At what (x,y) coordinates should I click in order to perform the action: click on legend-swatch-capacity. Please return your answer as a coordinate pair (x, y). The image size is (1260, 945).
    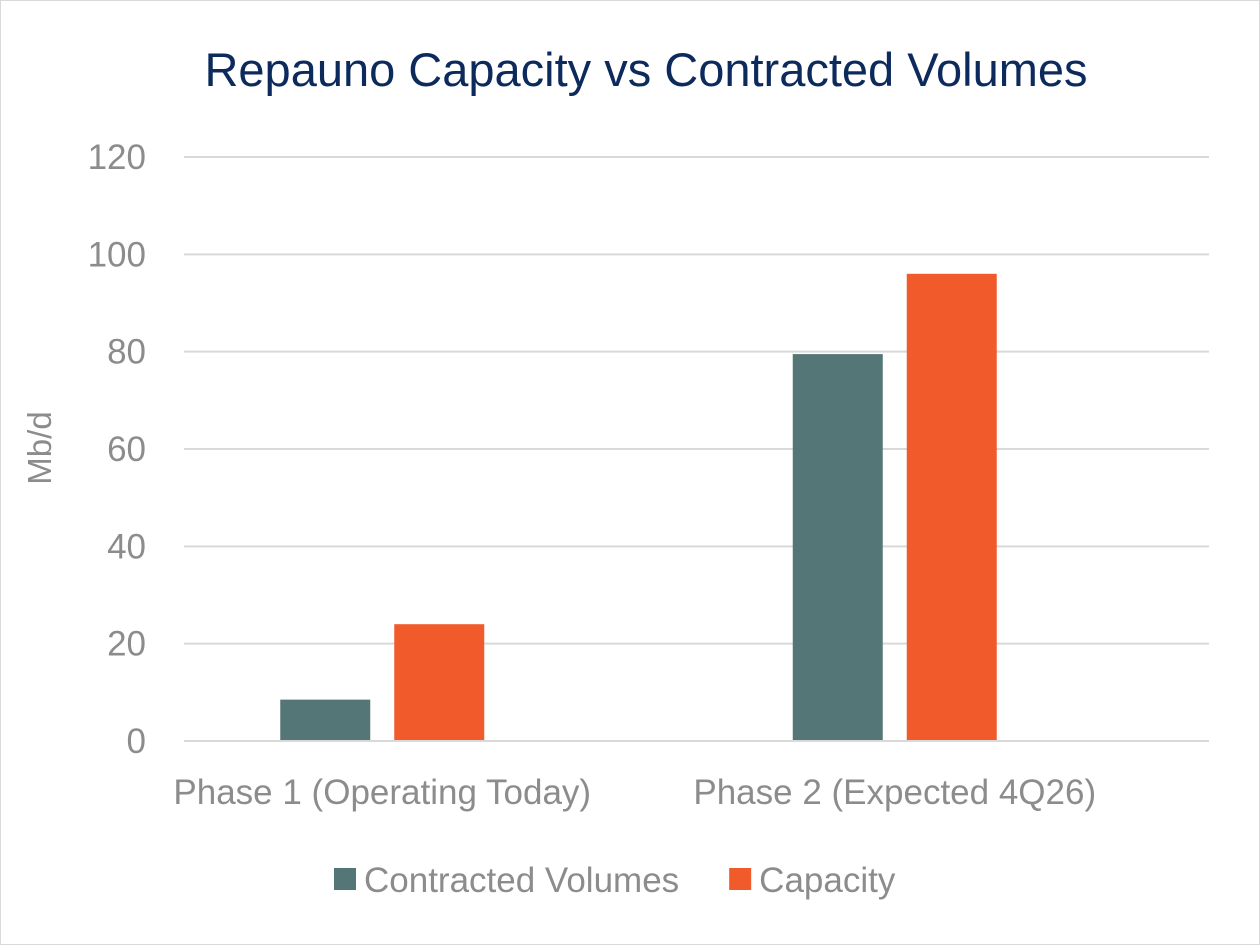
    Looking at the image, I should click on (740, 879).